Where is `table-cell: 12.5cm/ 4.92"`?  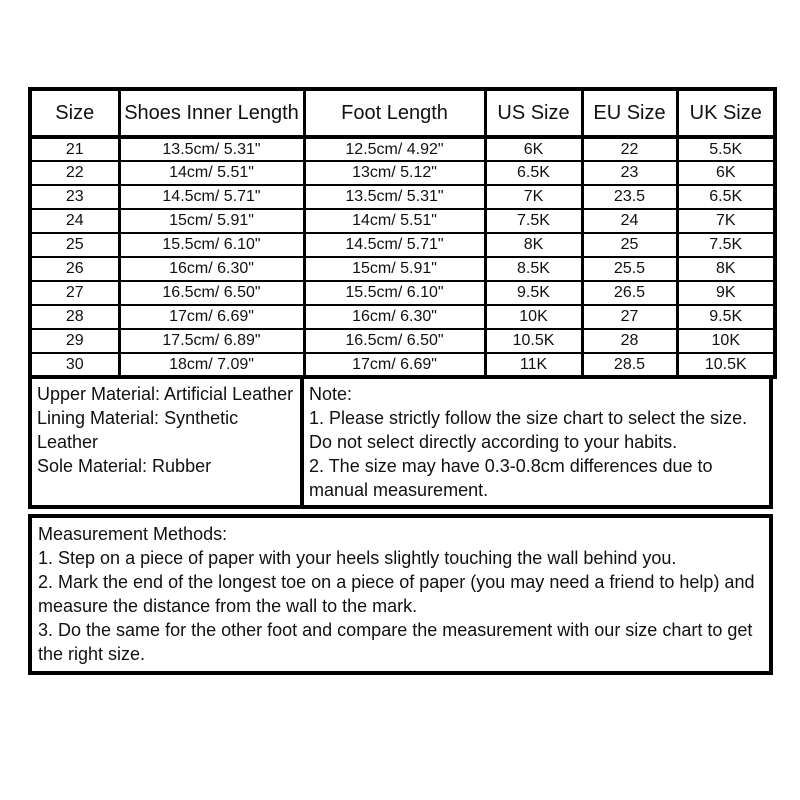 table-cell: 12.5cm/ 4.92" is located at coordinates (394, 149).